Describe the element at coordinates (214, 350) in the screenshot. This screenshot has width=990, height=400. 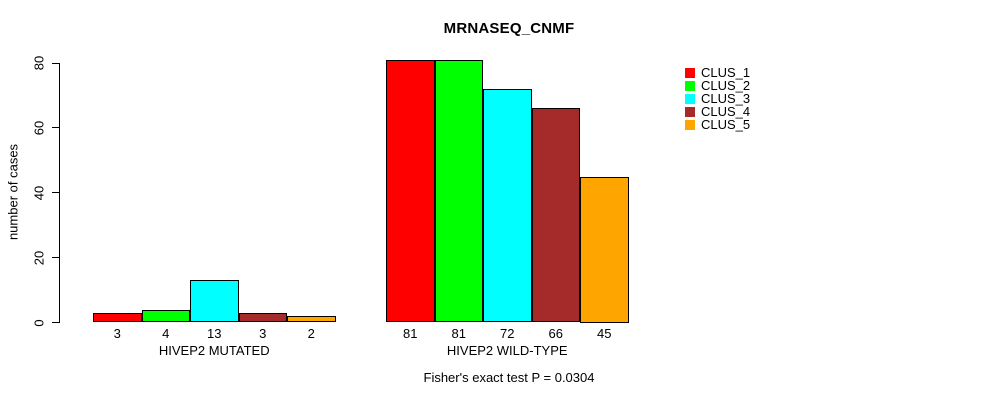
I see `category-label: HIVEP2 MUTATED` at that location.